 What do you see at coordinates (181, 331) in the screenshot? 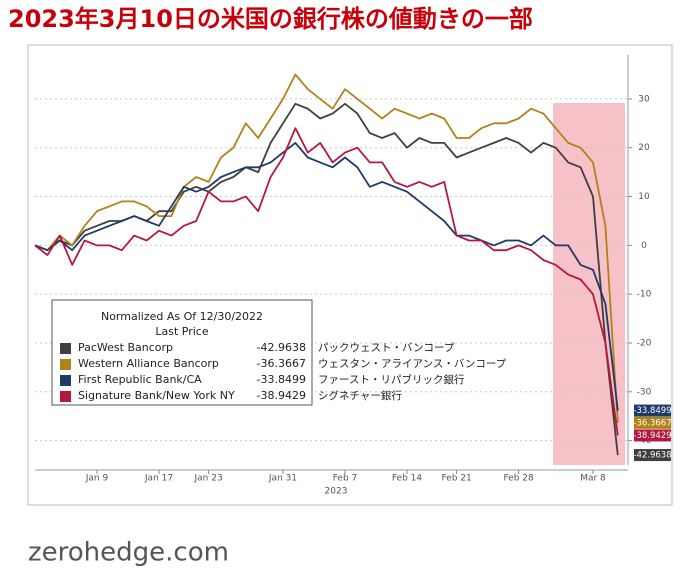
I see `legend-subtitle: Last Price` at bounding box center [181, 331].